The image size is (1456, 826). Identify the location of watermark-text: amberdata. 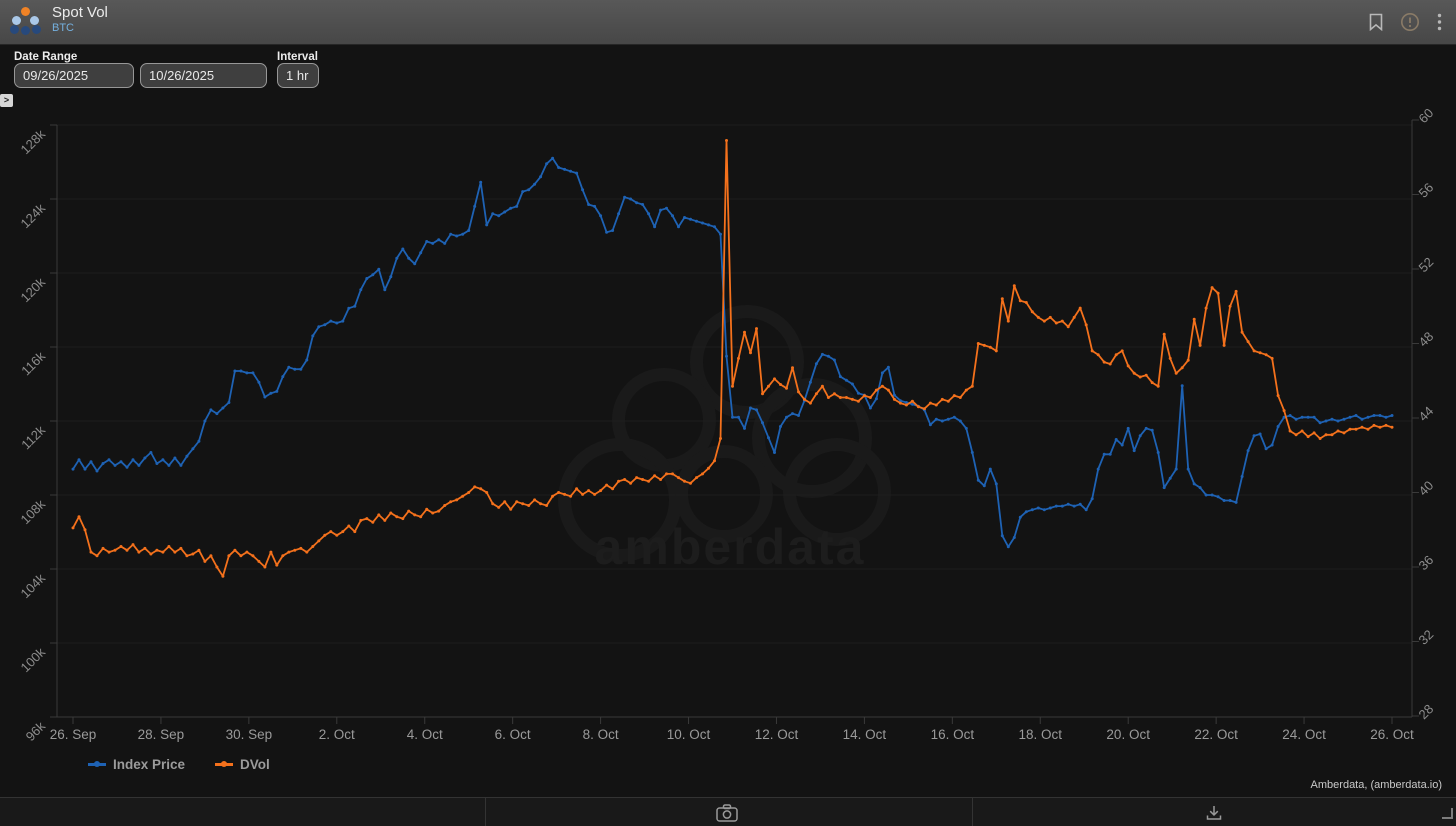
(730, 547).